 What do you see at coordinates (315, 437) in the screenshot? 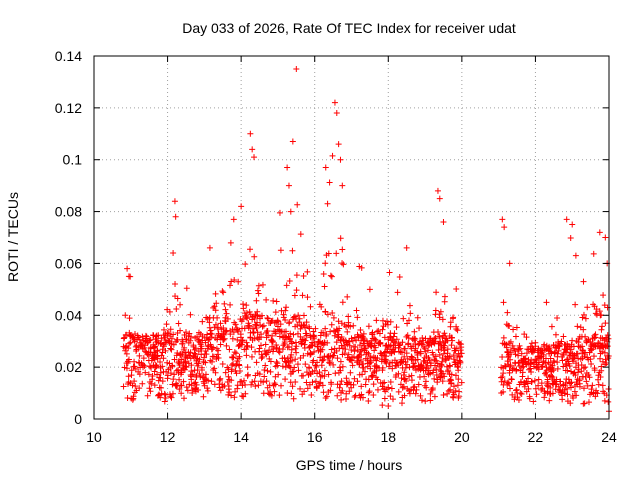
I see `x-tick-label: 16` at bounding box center [315, 437].